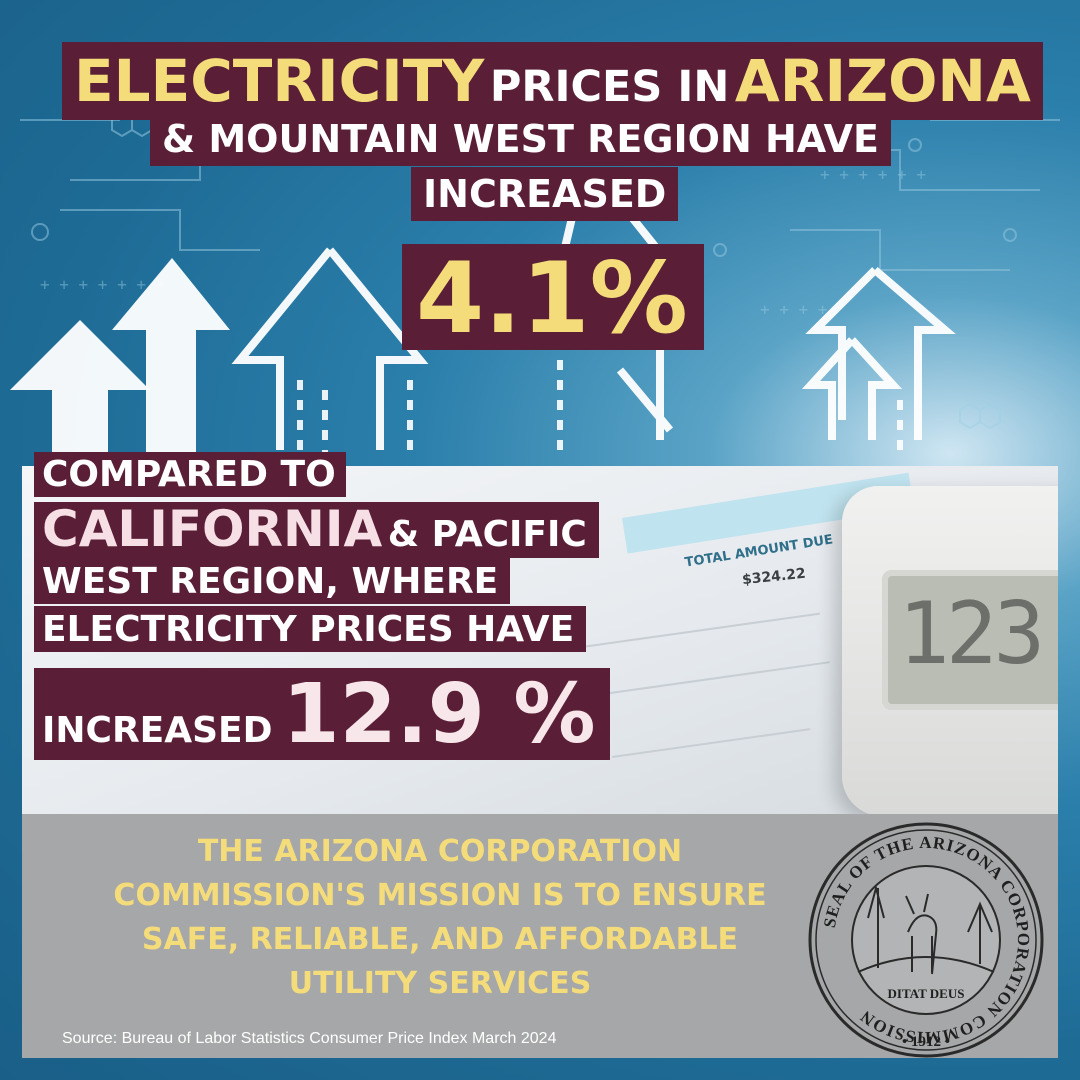 The width and height of the screenshot is (1080, 1080). I want to click on comparison-line-3: WEST REGION, WHERE, so click(272, 581).